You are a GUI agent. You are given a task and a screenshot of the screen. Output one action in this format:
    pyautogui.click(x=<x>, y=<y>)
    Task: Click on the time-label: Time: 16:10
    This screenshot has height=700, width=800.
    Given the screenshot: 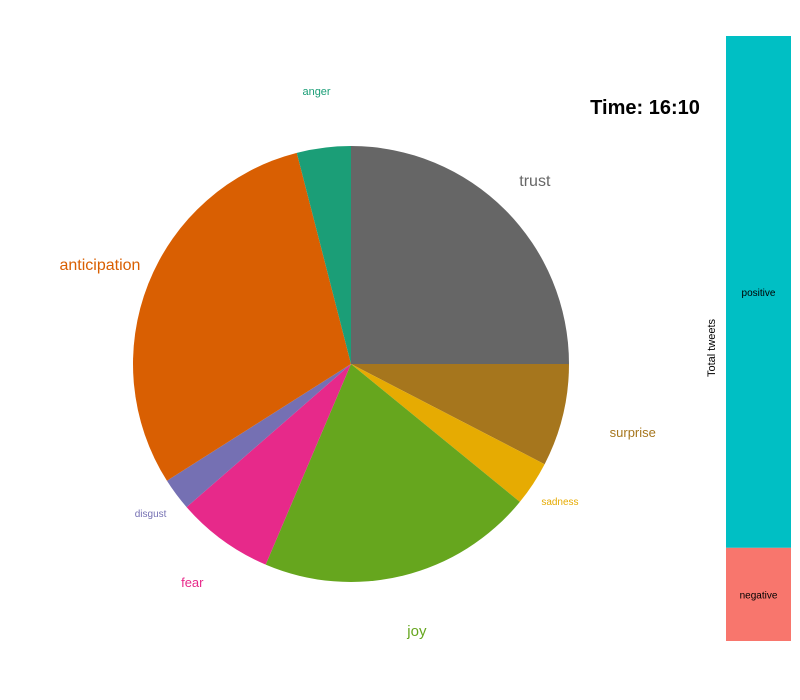 What is the action you would take?
    pyautogui.click(x=645, y=108)
    